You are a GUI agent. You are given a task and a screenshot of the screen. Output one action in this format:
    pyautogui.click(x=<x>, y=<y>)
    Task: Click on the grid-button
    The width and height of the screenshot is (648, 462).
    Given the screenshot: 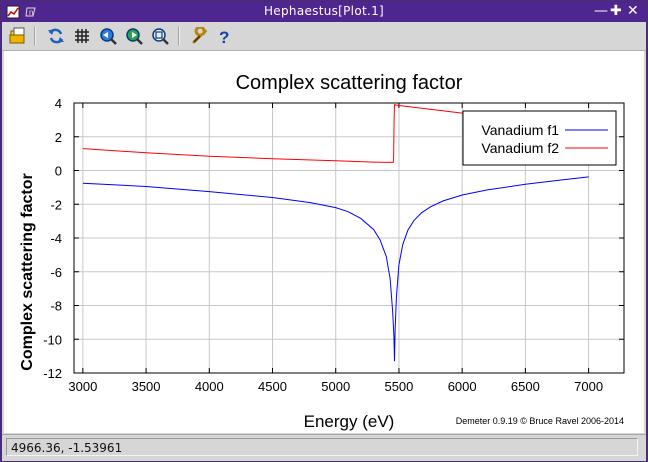 What is the action you would take?
    pyautogui.click(x=82, y=36)
    